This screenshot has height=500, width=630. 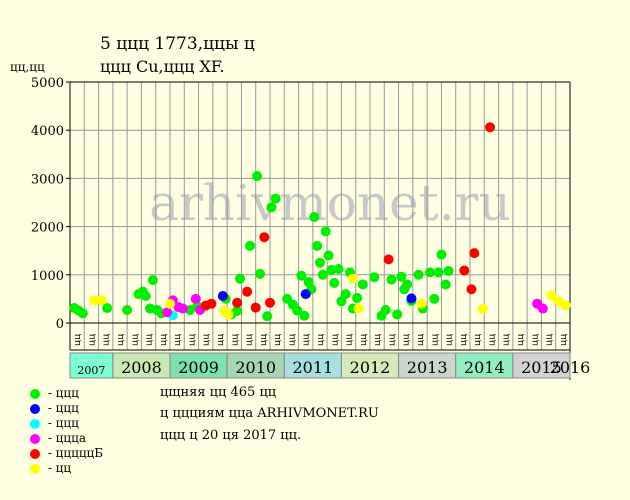 I want to click on year-label: 2012, so click(x=370, y=367).